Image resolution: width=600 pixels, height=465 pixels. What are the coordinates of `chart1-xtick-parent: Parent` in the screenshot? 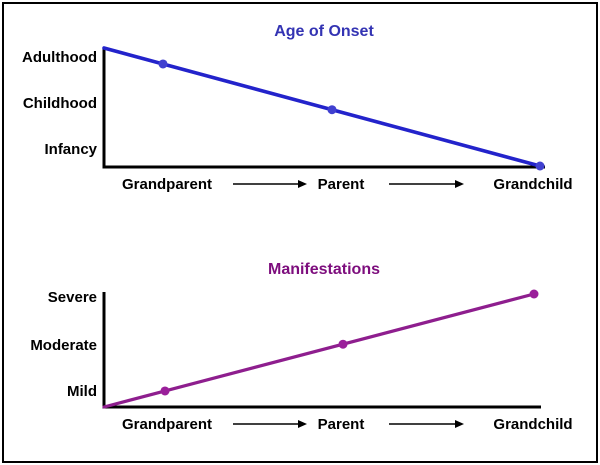 It's located at (341, 184).